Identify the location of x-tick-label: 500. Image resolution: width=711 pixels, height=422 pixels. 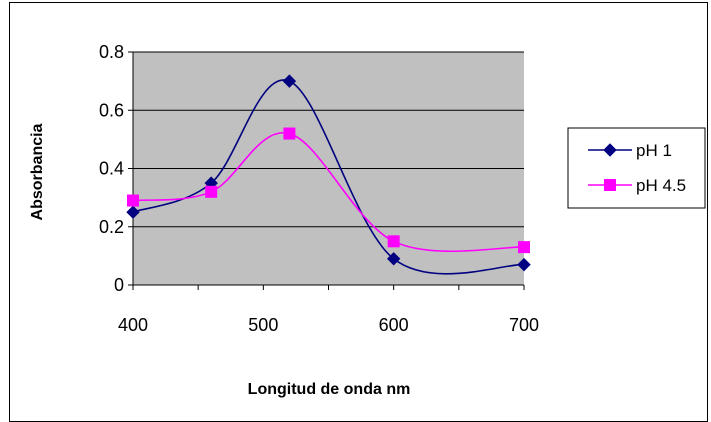
(263, 325).